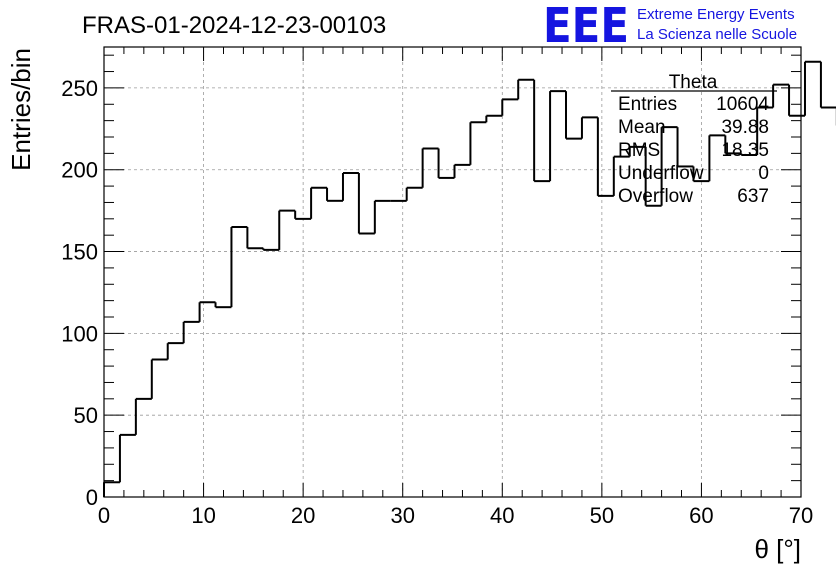 Image resolution: width=836 pixels, height=572 pixels. What do you see at coordinates (745, 127) in the screenshot?
I see `stats-value: 39.88` at bounding box center [745, 127].